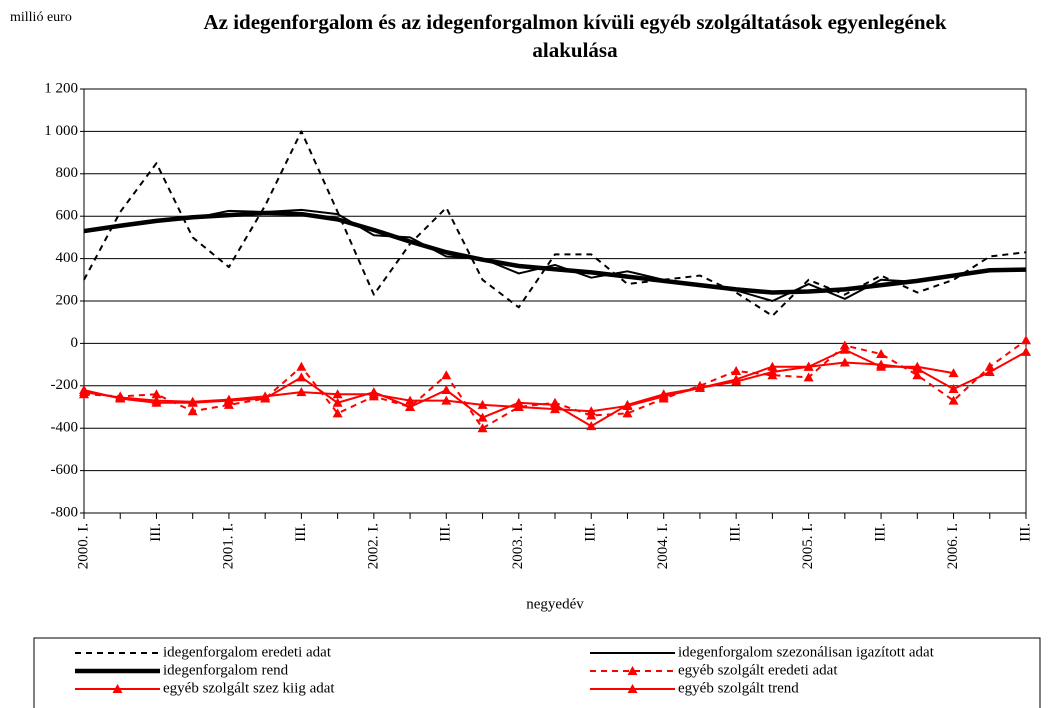 This screenshot has height=708, width=1060. Describe the element at coordinates (65, 470) in the screenshot. I see `y-tick-label: -600` at that location.